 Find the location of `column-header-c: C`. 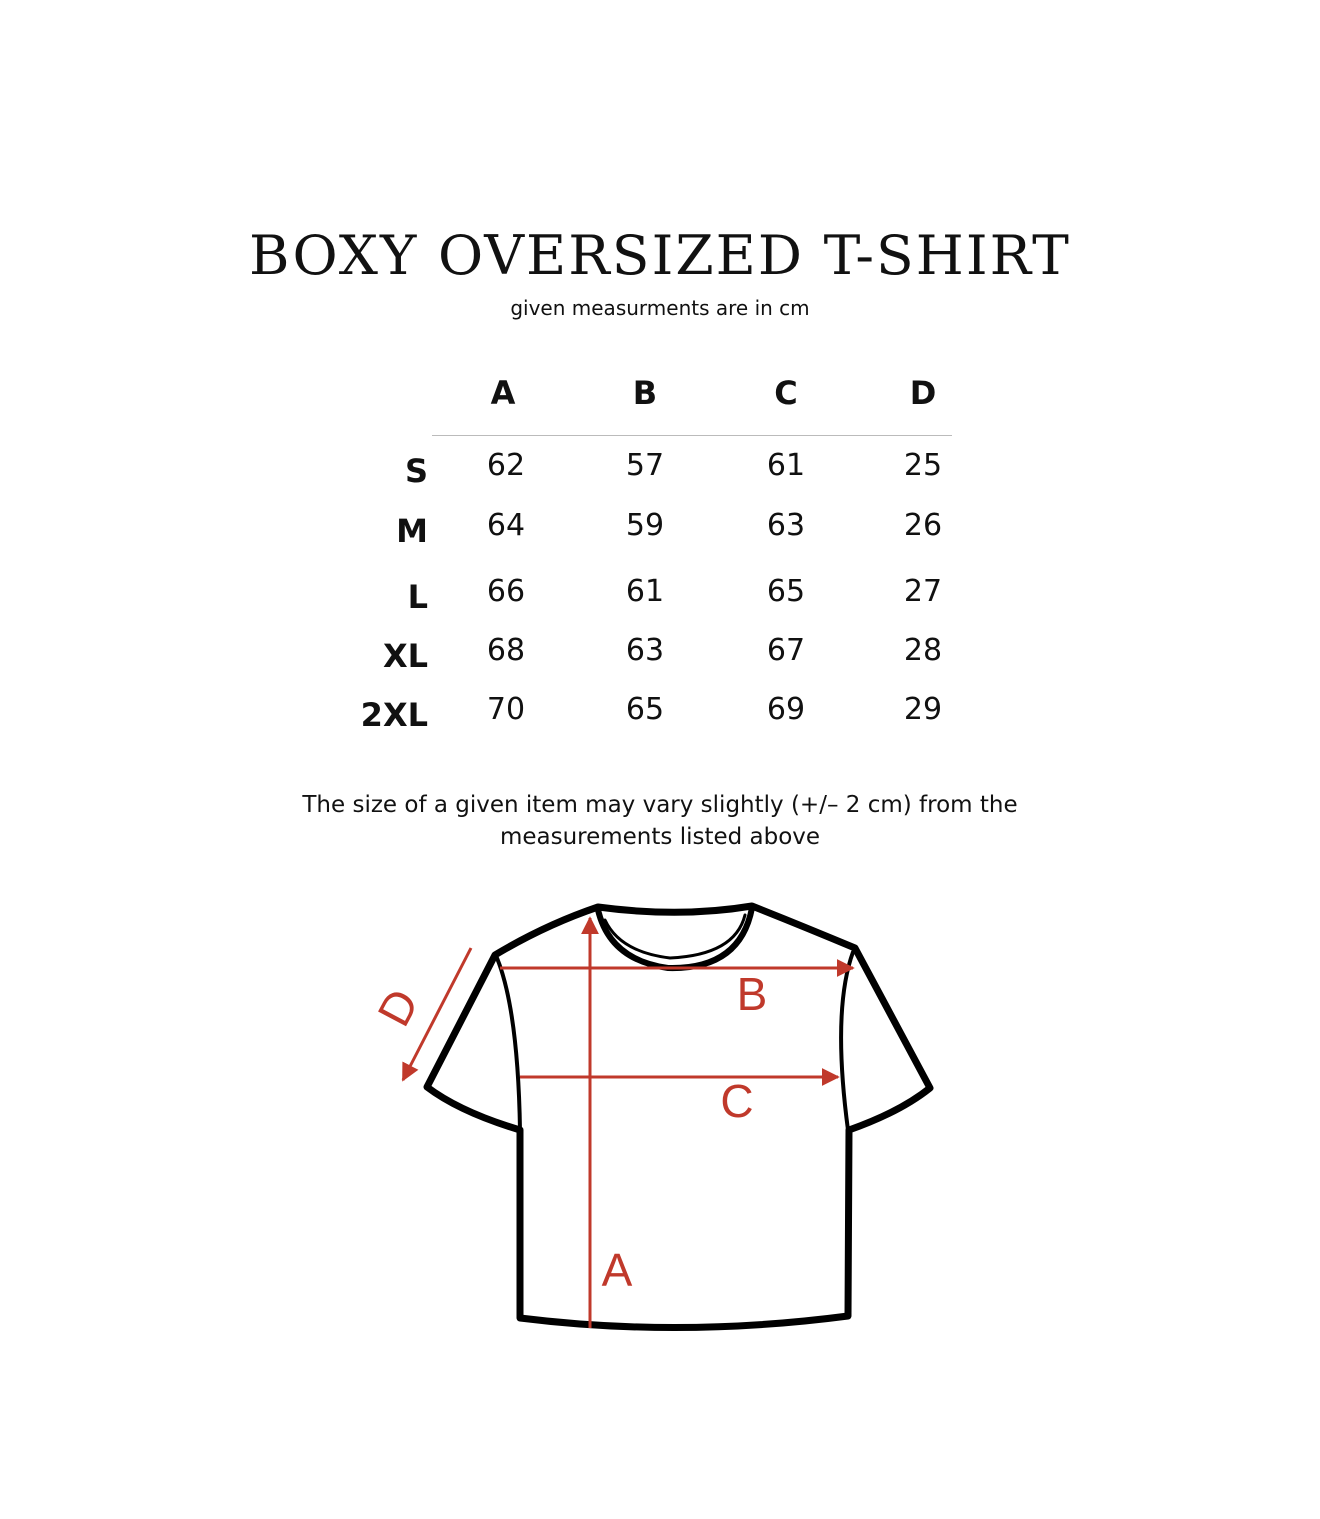

column-header-c: C is located at coordinates (786, 393).